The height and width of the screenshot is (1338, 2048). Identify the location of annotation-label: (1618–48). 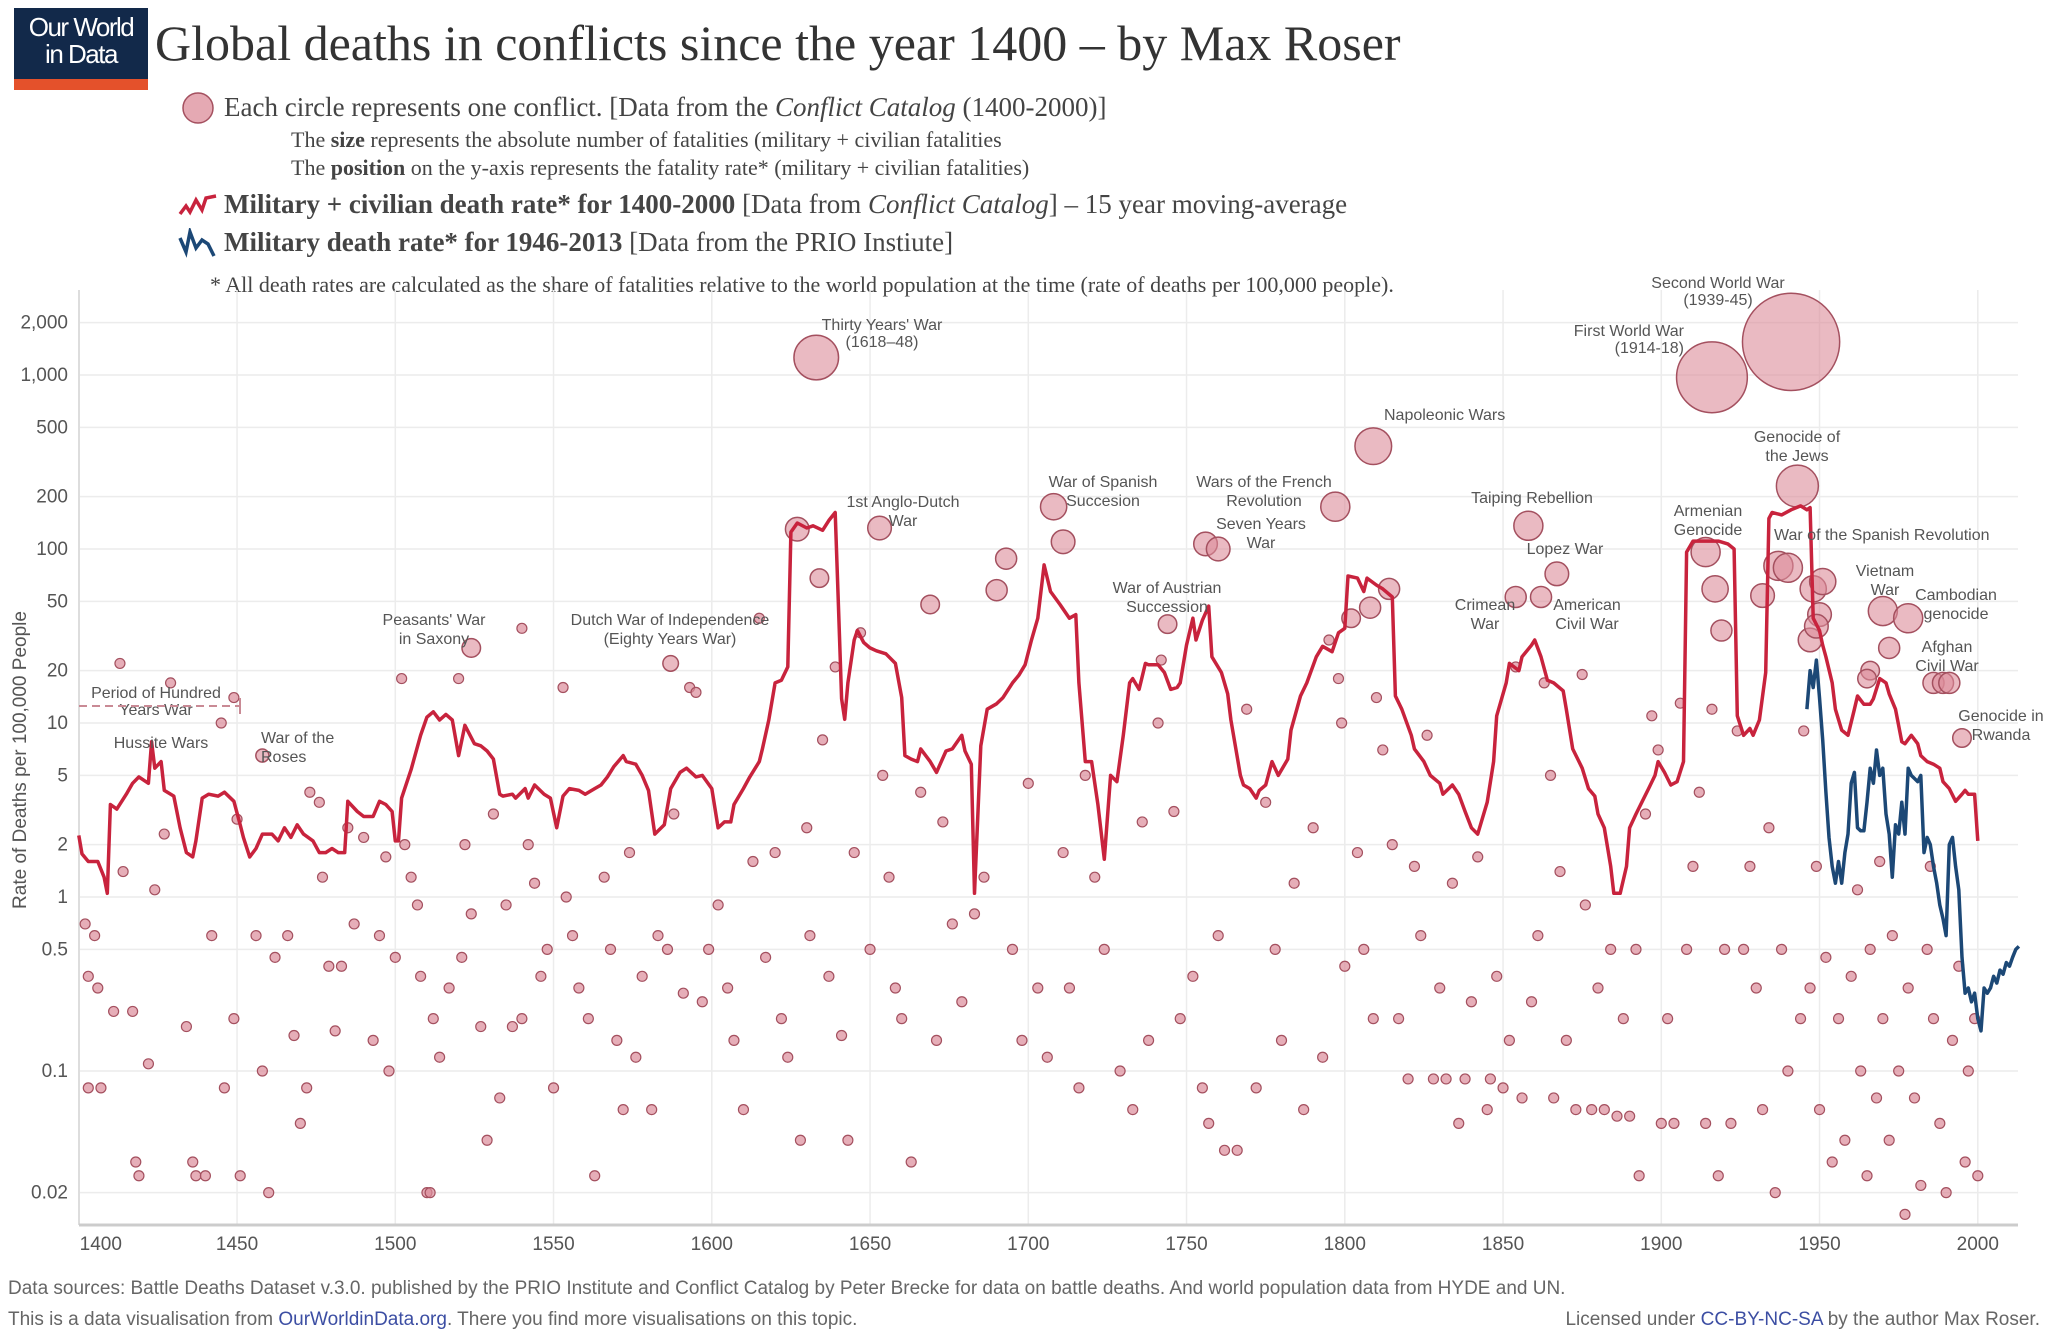
(882, 342).